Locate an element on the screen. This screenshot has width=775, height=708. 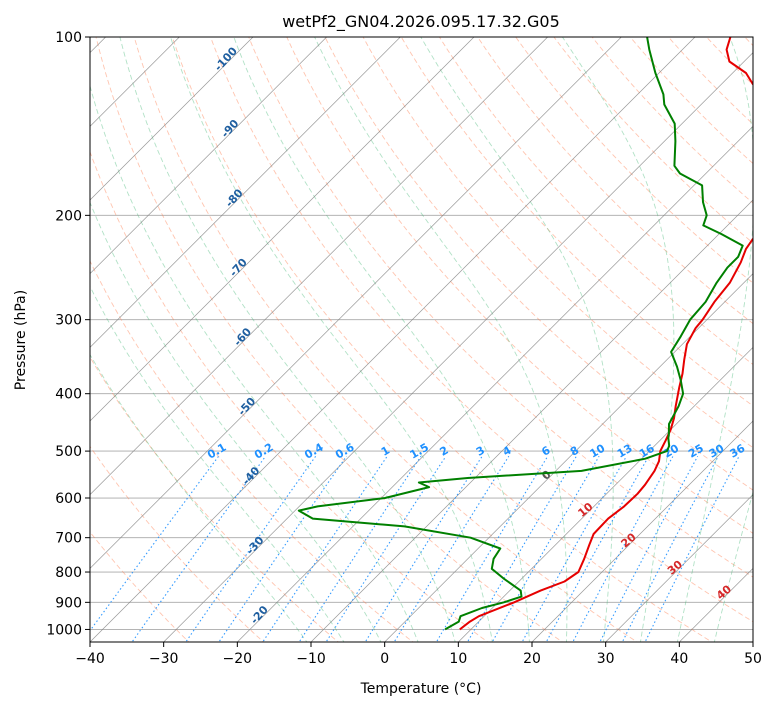
y-tick-label: 300 is located at coordinates (68, 321).